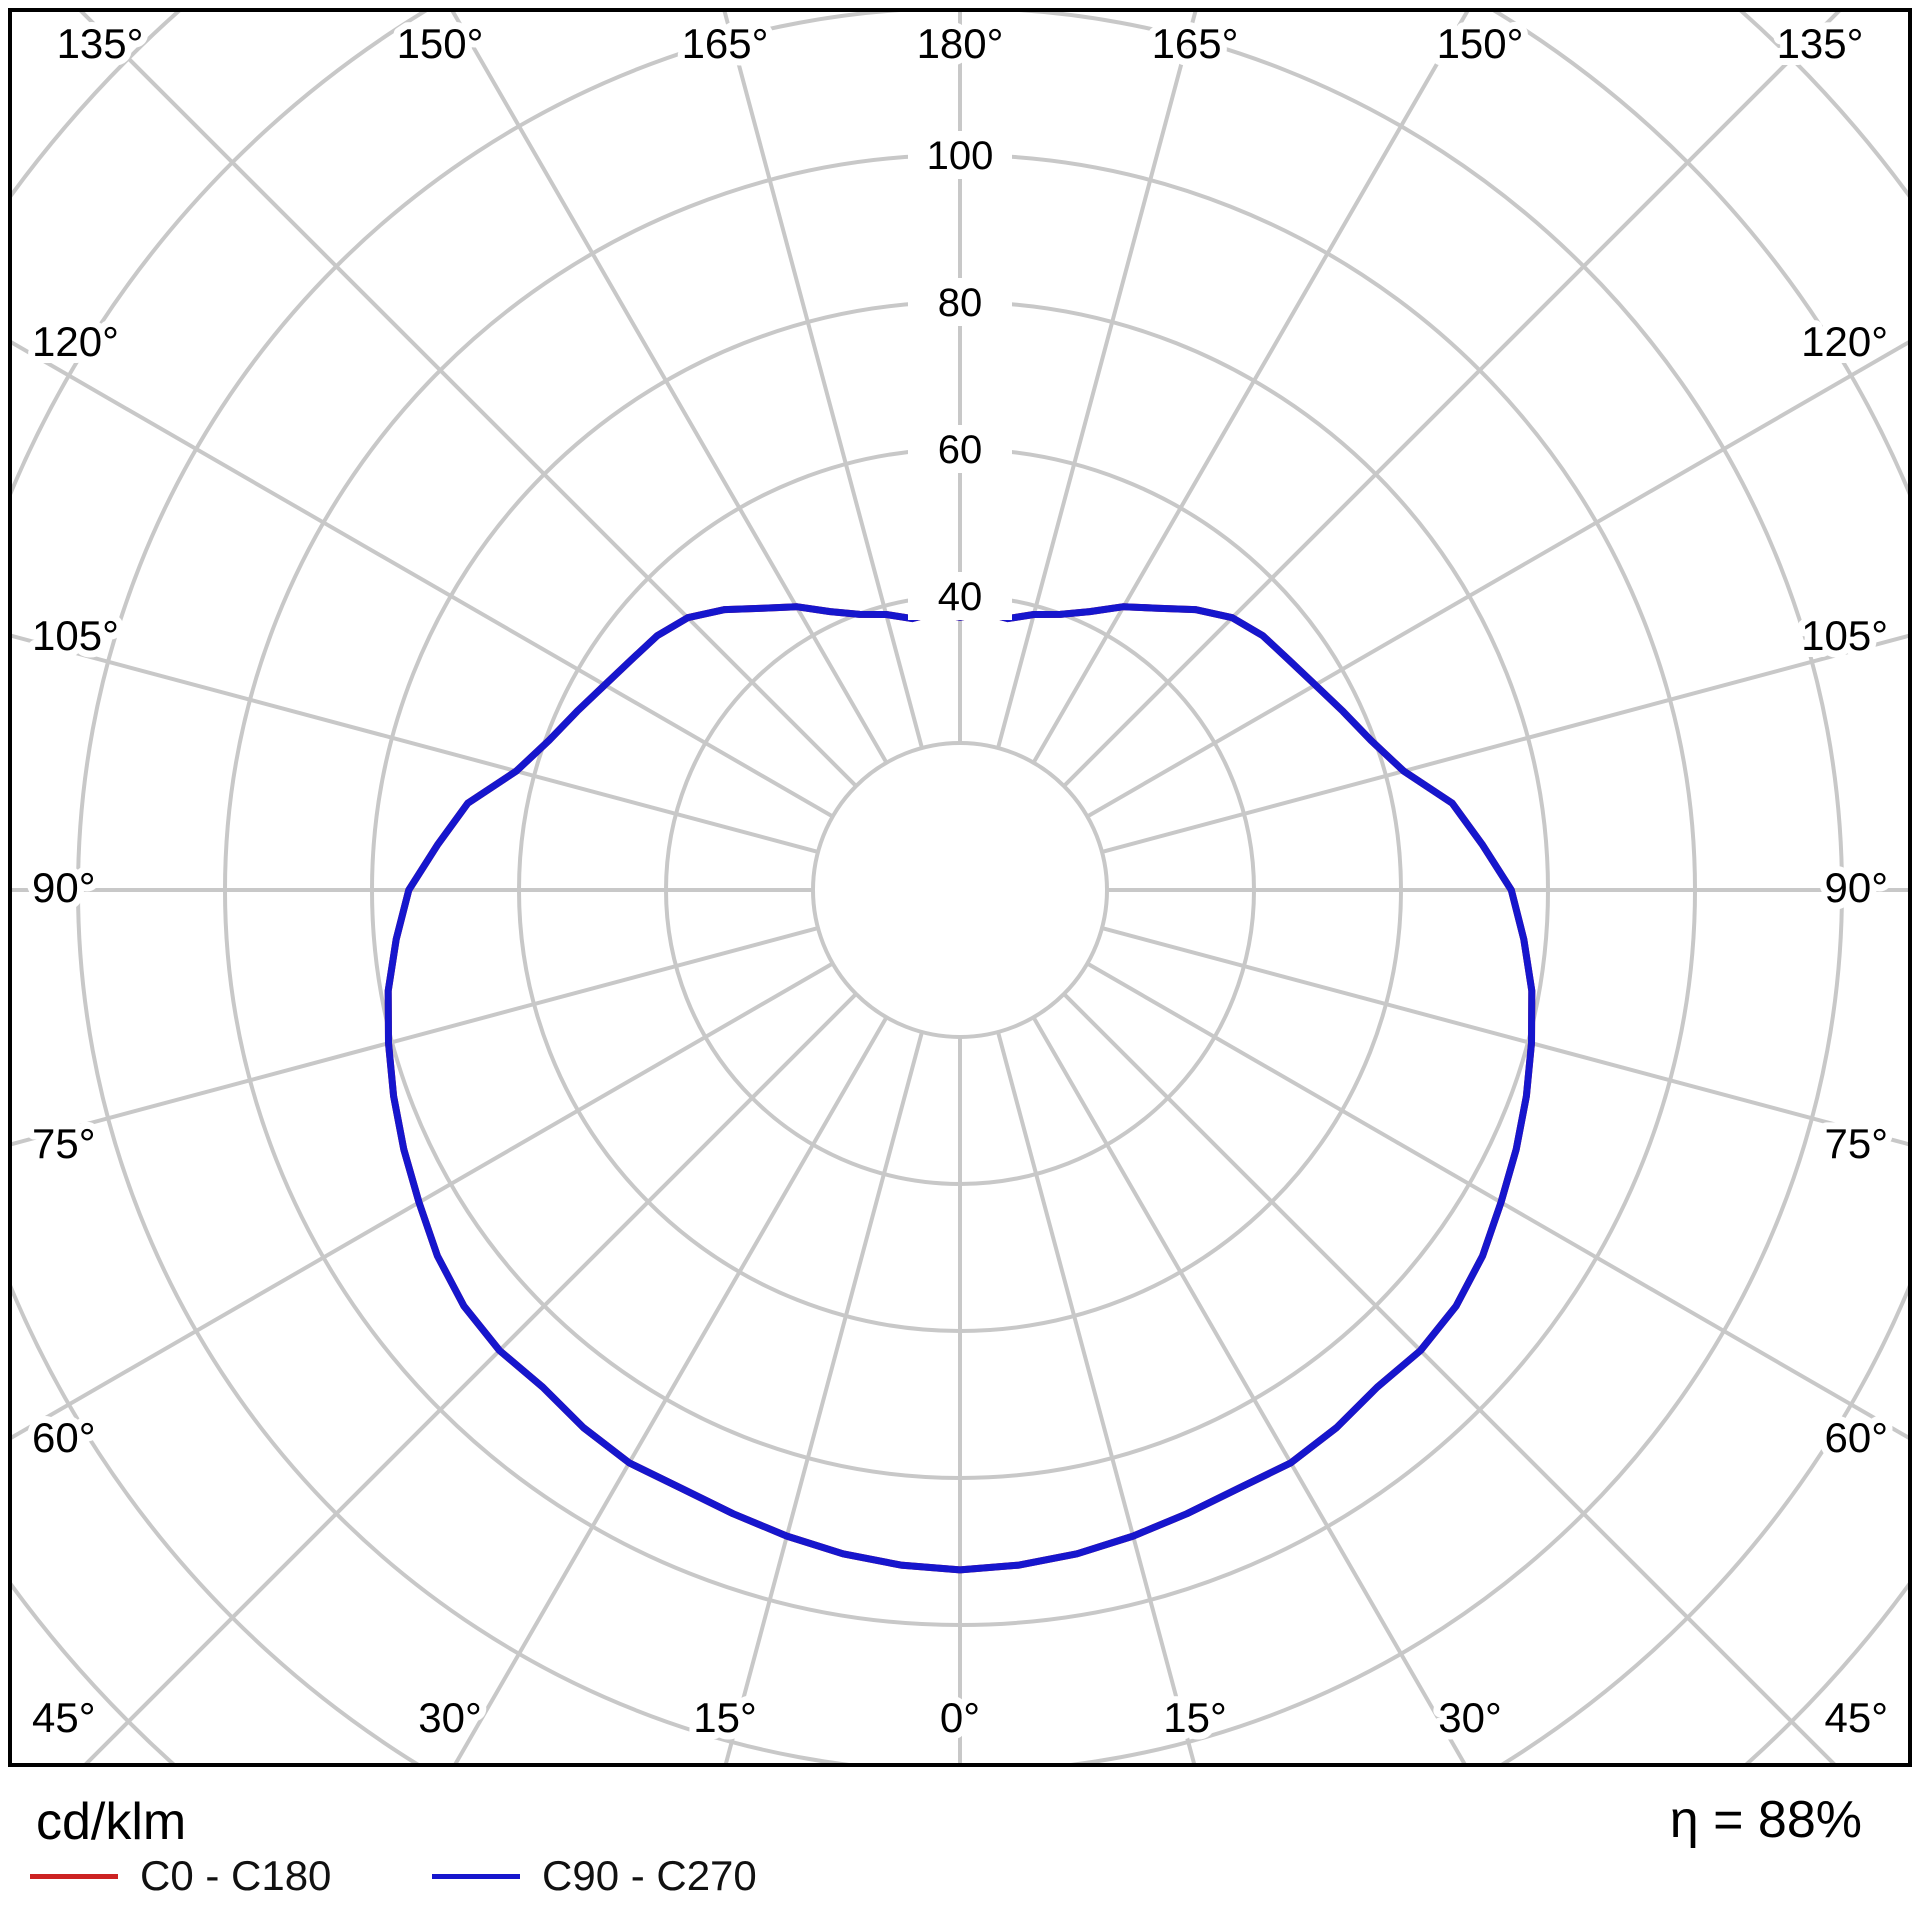 This screenshot has height=1920, width=1920. I want to click on c0-c180-line-swatch, so click(74, 1876).